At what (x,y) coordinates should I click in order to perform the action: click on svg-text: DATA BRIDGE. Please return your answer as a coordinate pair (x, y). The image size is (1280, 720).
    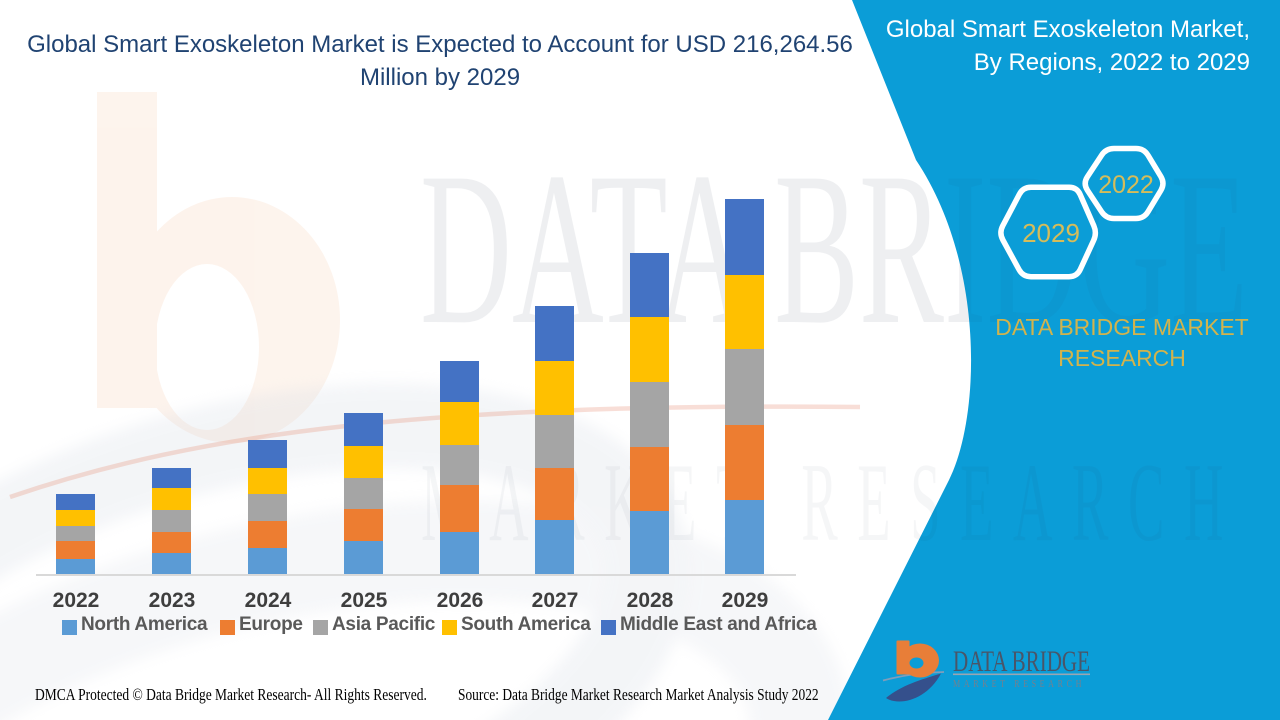
    Looking at the image, I should click on (1021, 661).